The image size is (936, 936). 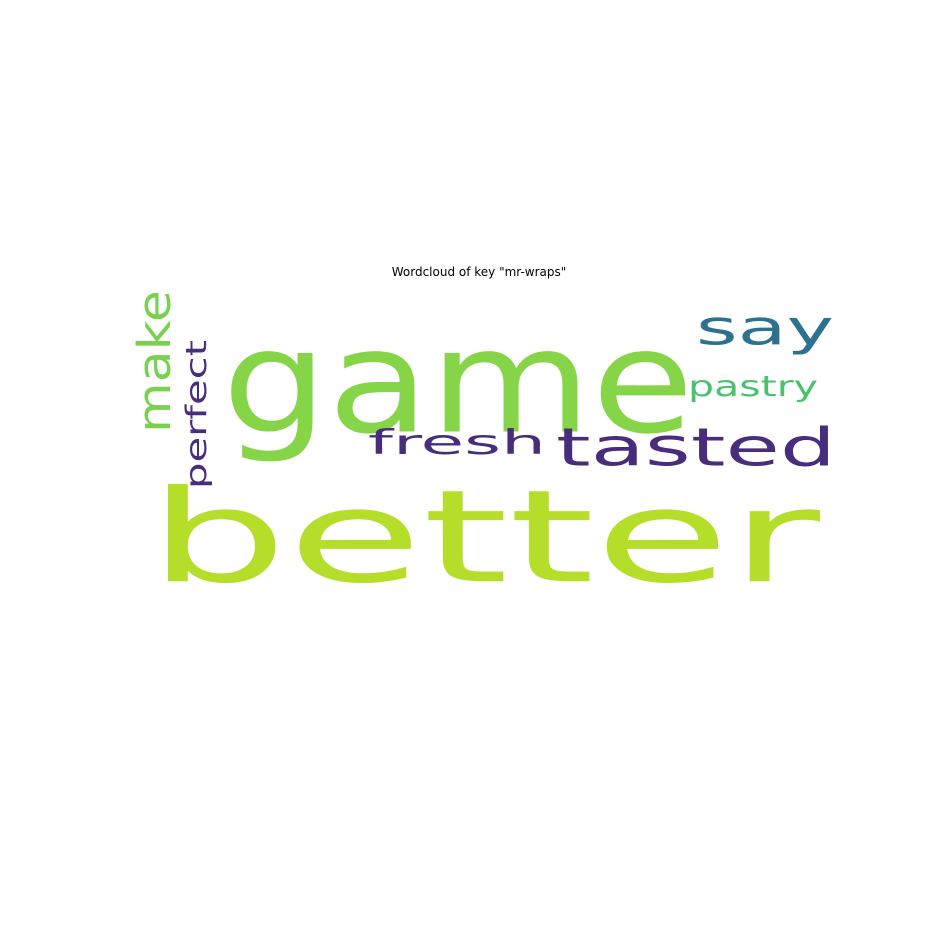 What do you see at coordinates (154, 361) in the screenshot?
I see `word-make: make` at bounding box center [154, 361].